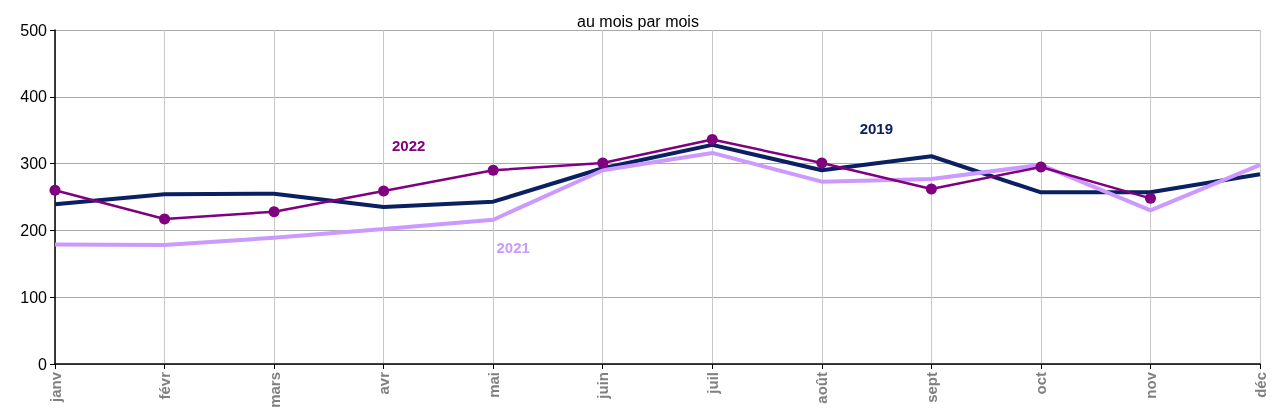 This screenshot has height=419, width=1276. Describe the element at coordinates (1150, 385) in the screenshot. I see `x-tick-label: nov` at that location.